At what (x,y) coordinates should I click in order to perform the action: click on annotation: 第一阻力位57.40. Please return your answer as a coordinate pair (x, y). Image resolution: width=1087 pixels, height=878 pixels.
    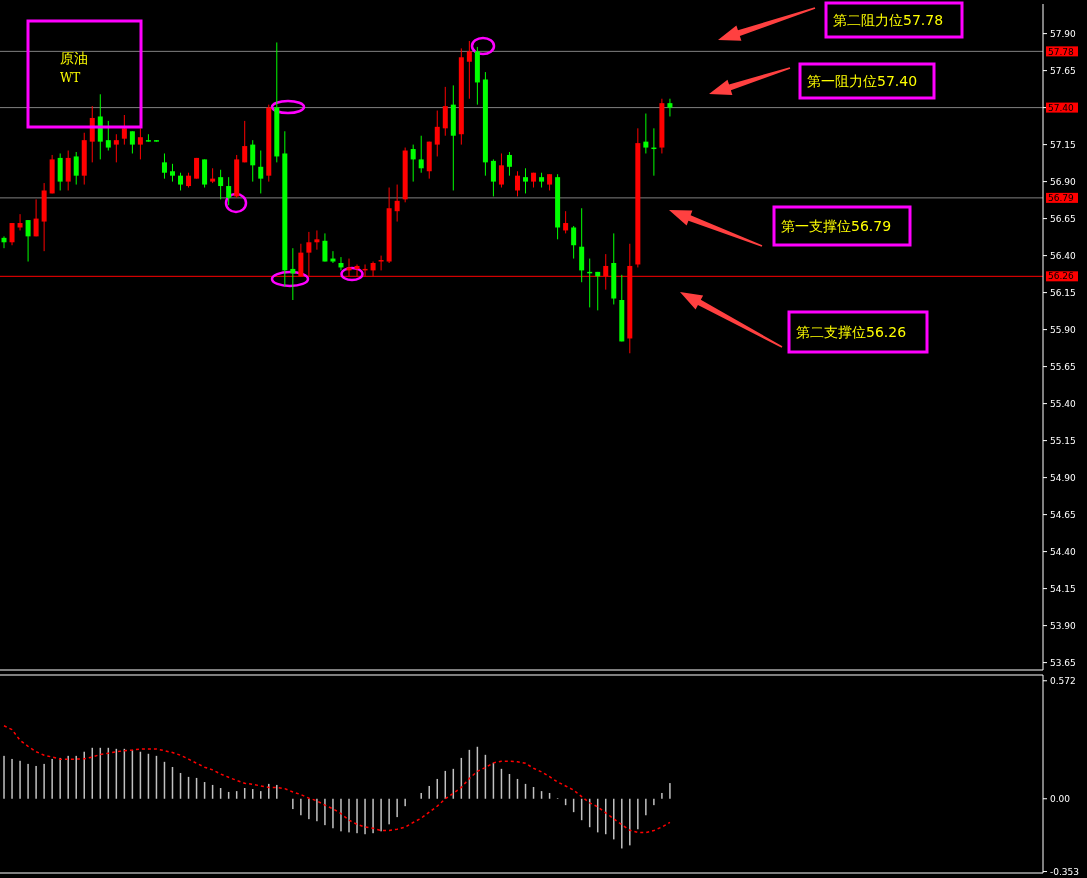
    Looking at the image, I should click on (862, 80).